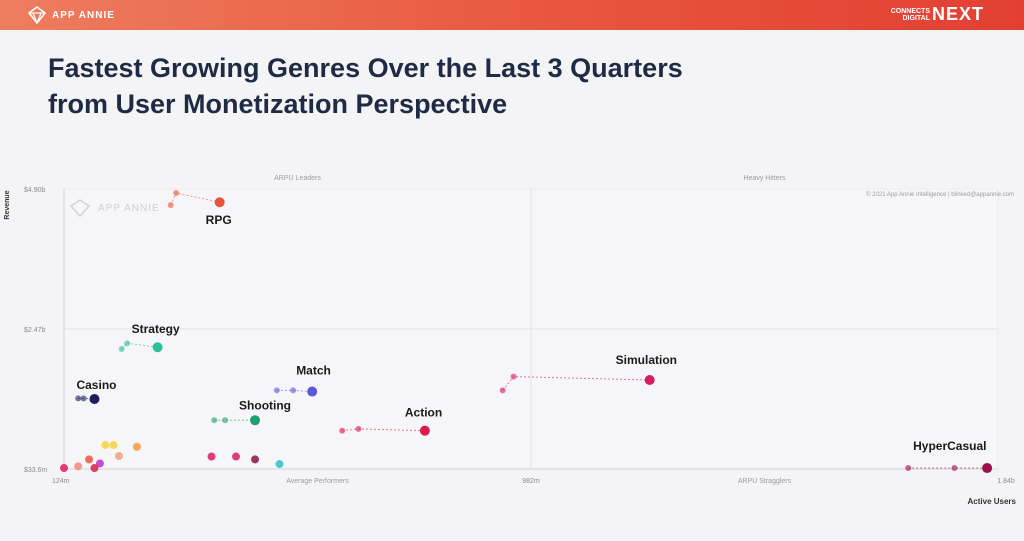  Describe the element at coordinates (916, 18) in the screenshot. I see `event-line2: DIGITAL` at that location.